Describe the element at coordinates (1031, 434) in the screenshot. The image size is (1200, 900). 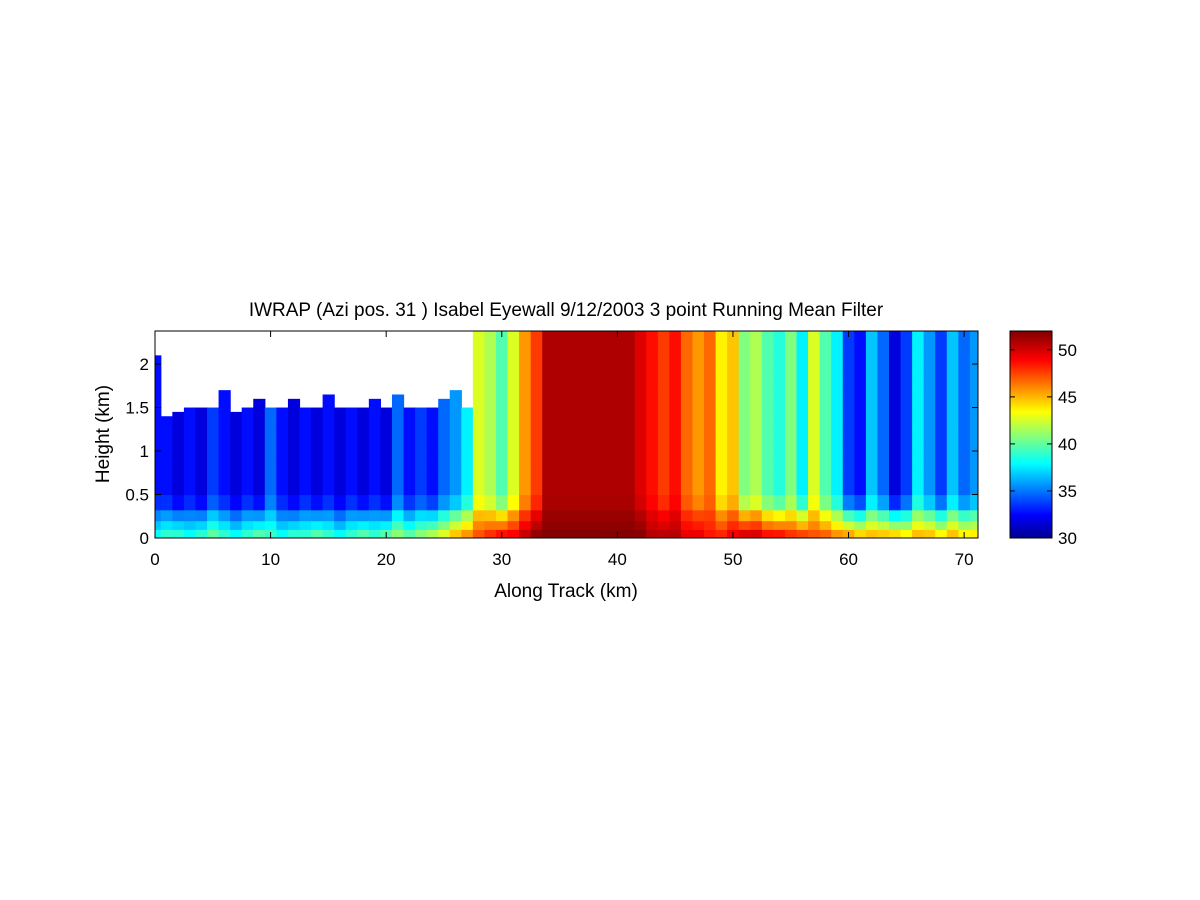
I see `colorbar` at that location.